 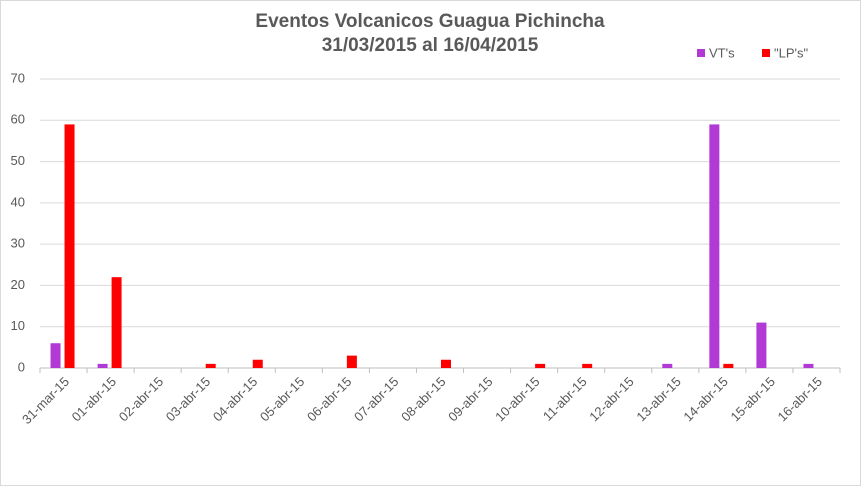 I want to click on y-tick-label: 40, so click(x=18, y=201).